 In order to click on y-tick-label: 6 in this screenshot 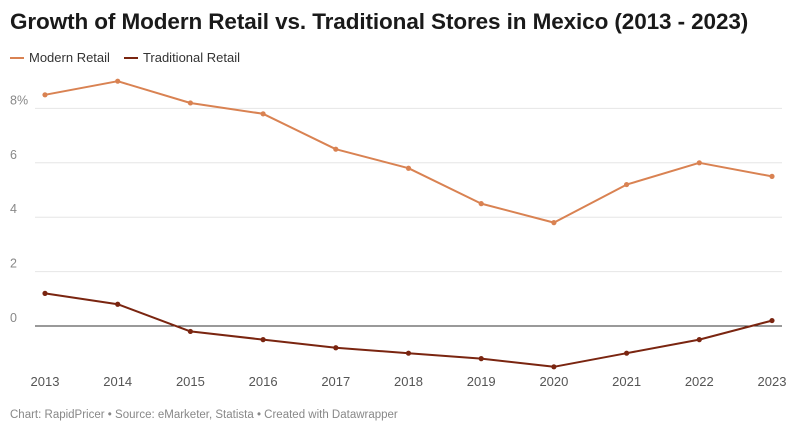, I will do `click(13, 155)`.